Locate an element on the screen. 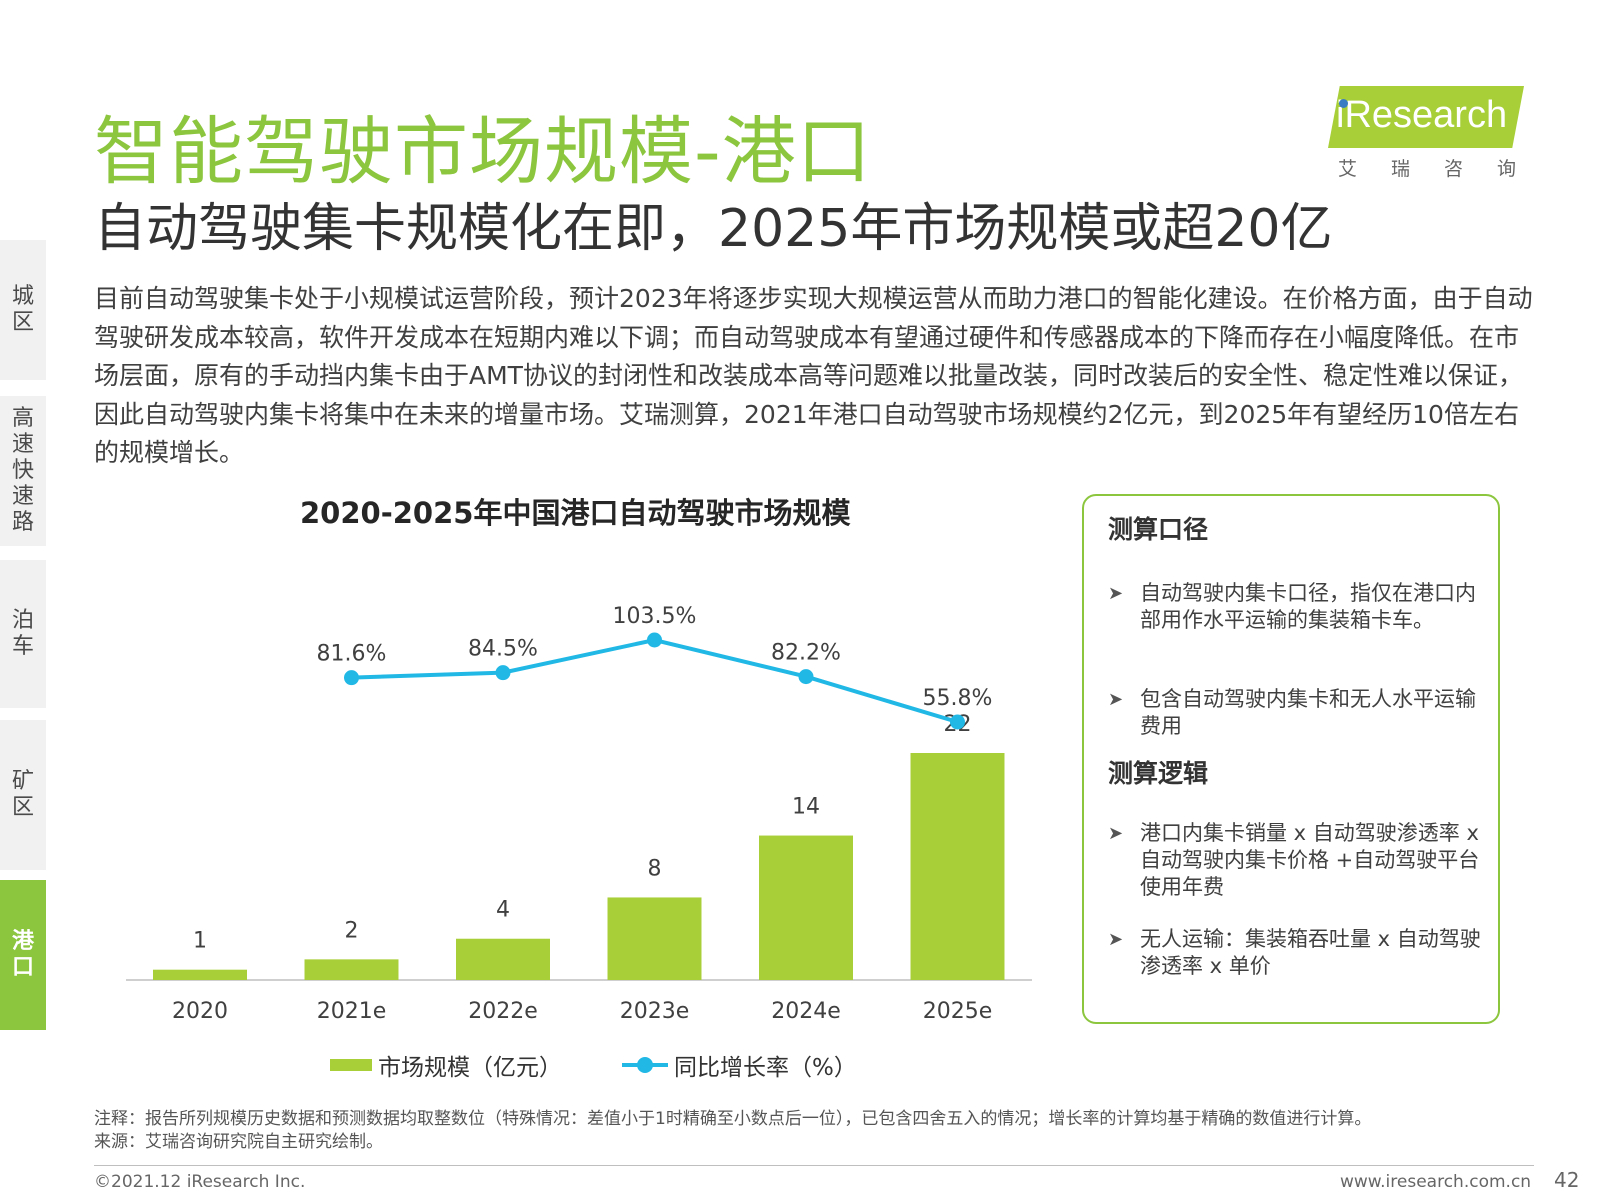 The image size is (1600, 1200). sidebar-item-label: 港口 is located at coordinates (22, 954).